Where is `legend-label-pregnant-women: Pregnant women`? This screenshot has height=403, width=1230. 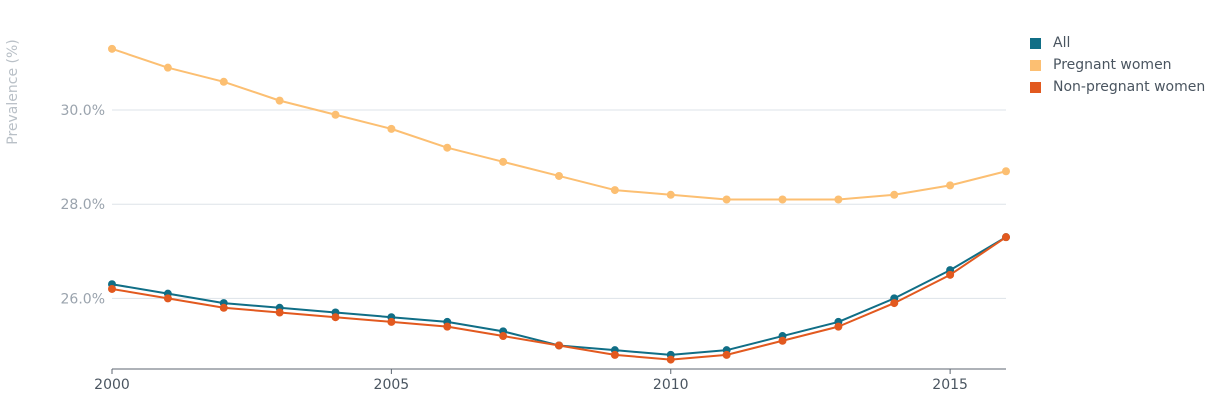
legend-label-pregnant-women: Pregnant women is located at coordinates (1112, 65).